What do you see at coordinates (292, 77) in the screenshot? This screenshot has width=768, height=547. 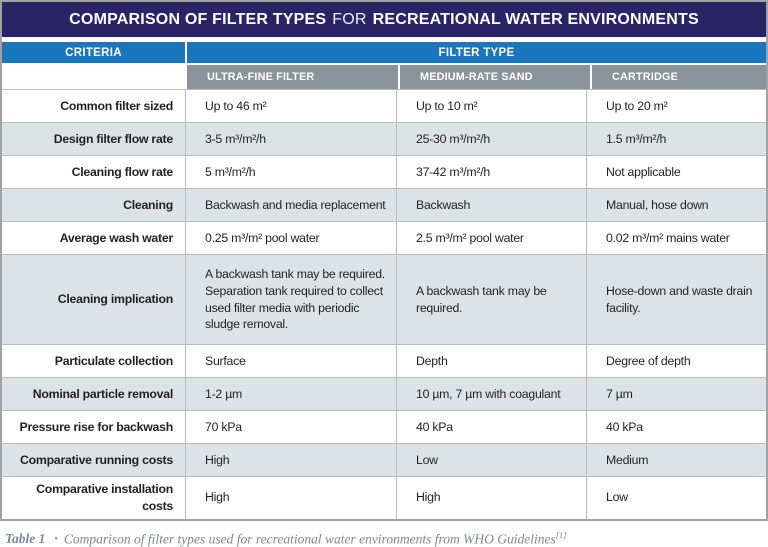 I see `column-header-ultra-fine-filter: ULTRA-FINE FILTER` at bounding box center [292, 77].